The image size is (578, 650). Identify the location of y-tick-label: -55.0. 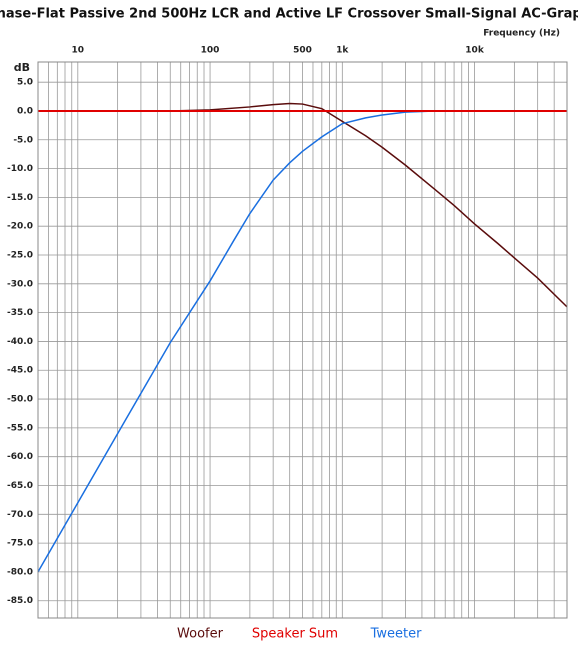
(20, 428).